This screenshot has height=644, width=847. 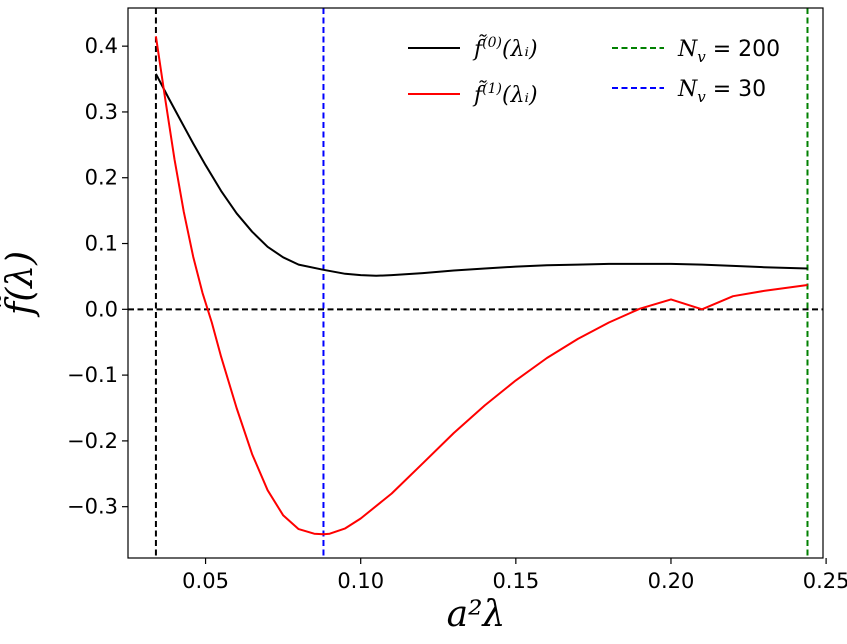 What do you see at coordinates (360, 581) in the screenshot?
I see `x-tick-label: 0.10` at bounding box center [360, 581].